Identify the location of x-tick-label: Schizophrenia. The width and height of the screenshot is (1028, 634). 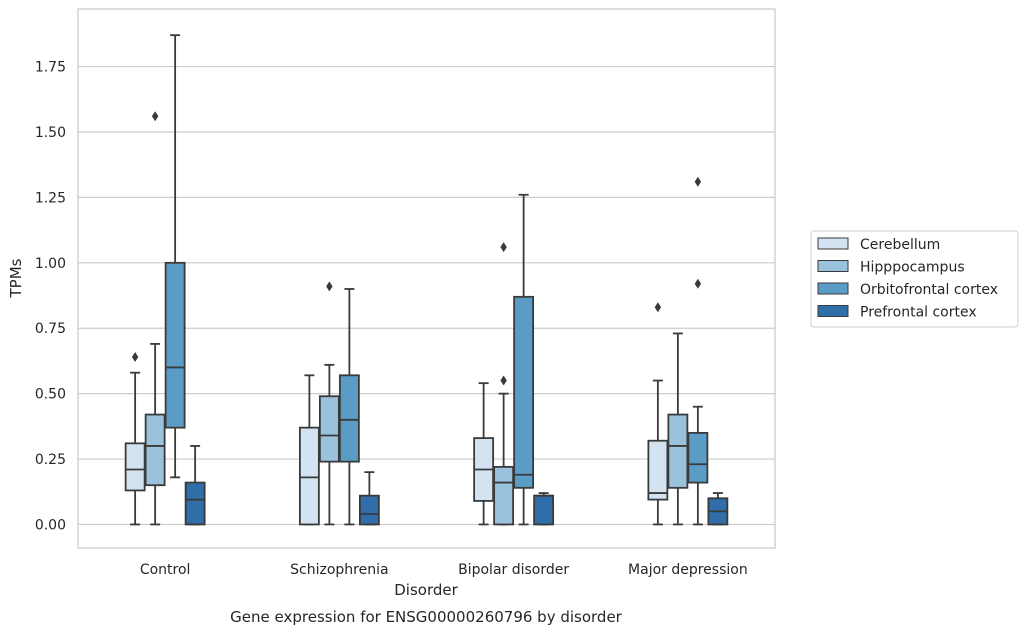
(339, 570).